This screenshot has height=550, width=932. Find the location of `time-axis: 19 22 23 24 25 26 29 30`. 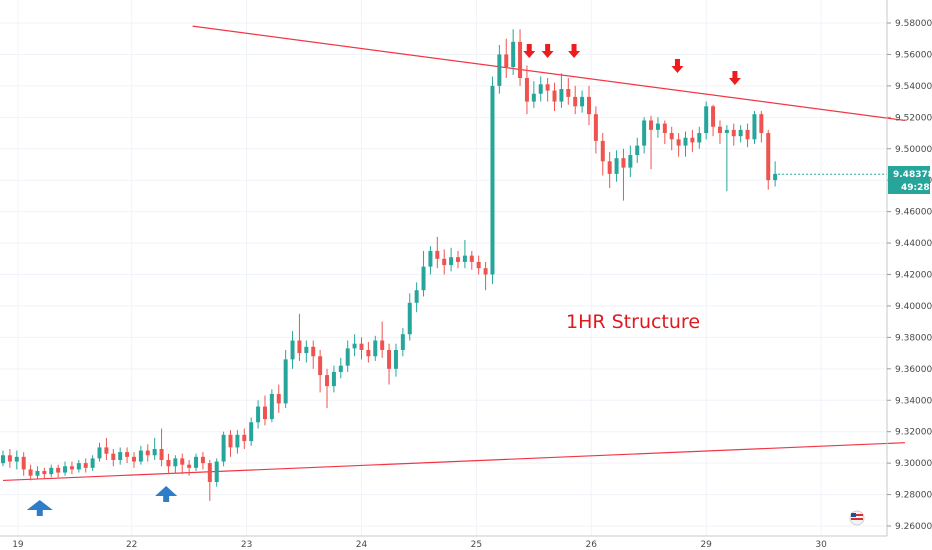

time-axis: 19 22 23 24 25 26 29 30 is located at coordinates (443, 542).